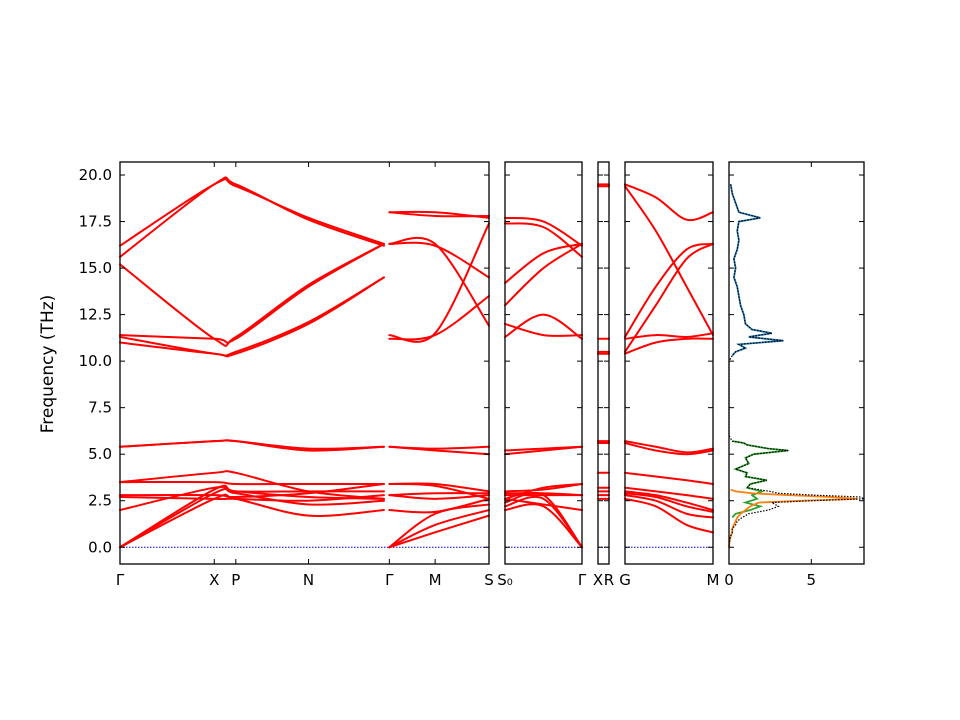 This screenshot has width=960, height=720. I want to click on dos-total-line, so click(797, 366).